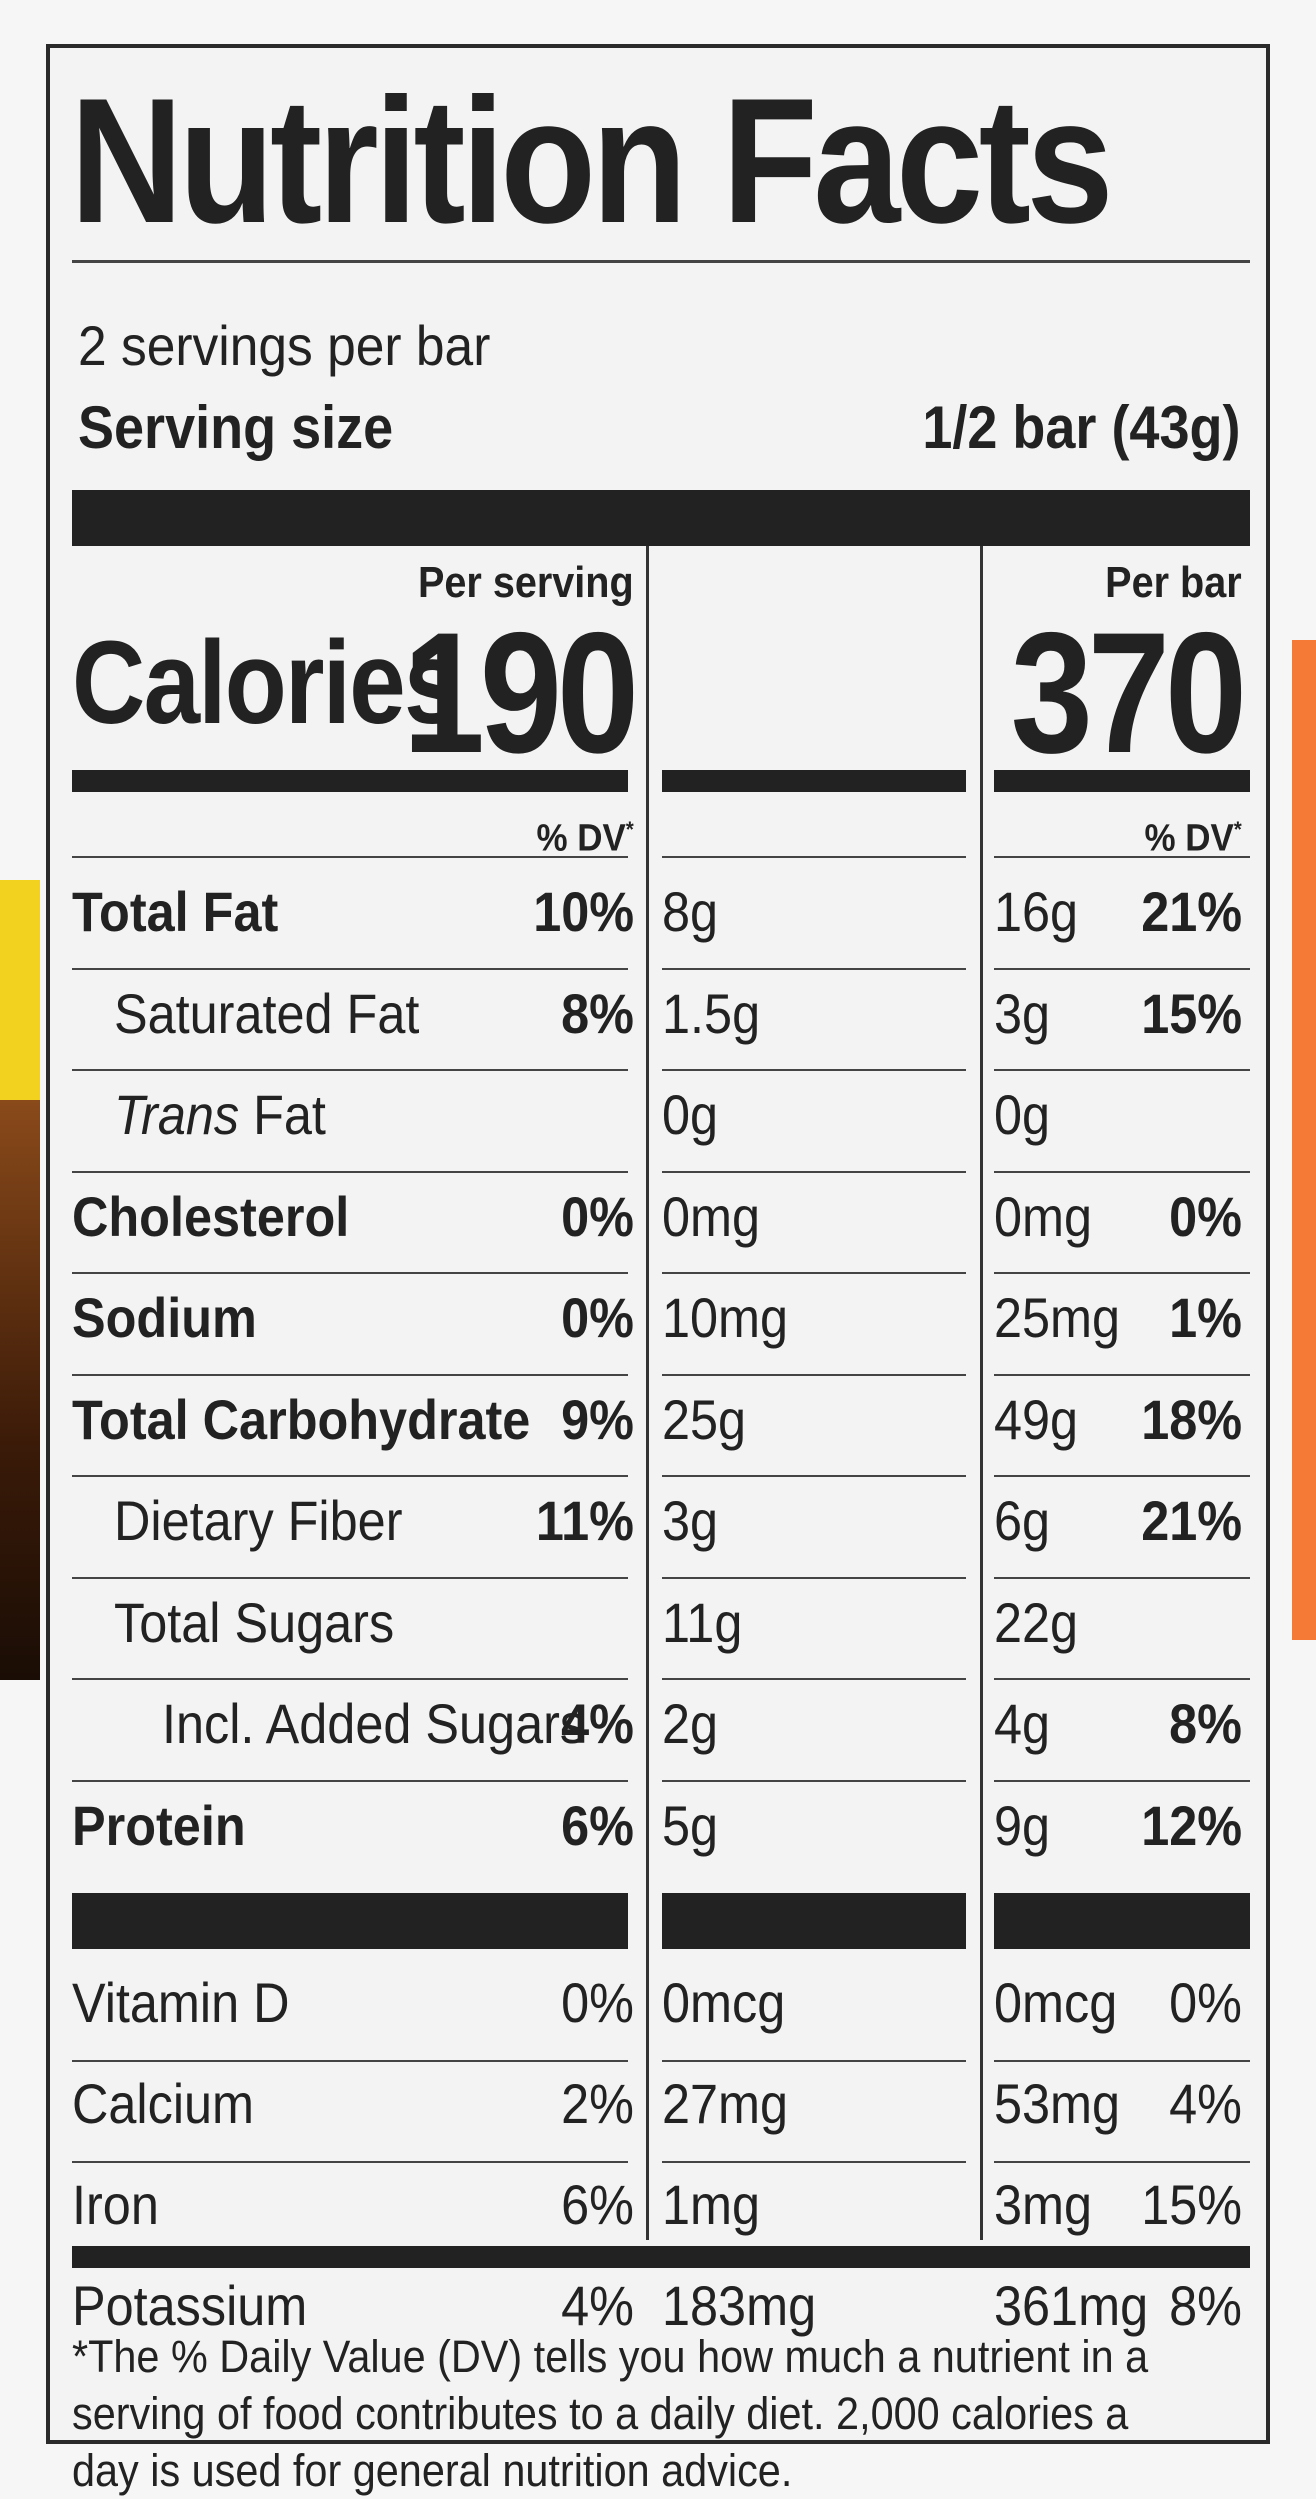 The width and height of the screenshot is (1316, 2499). What do you see at coordinates (520, 693) in the screenshot?
I see `calories-per-serving: 190` at bounding box center [520, 693].